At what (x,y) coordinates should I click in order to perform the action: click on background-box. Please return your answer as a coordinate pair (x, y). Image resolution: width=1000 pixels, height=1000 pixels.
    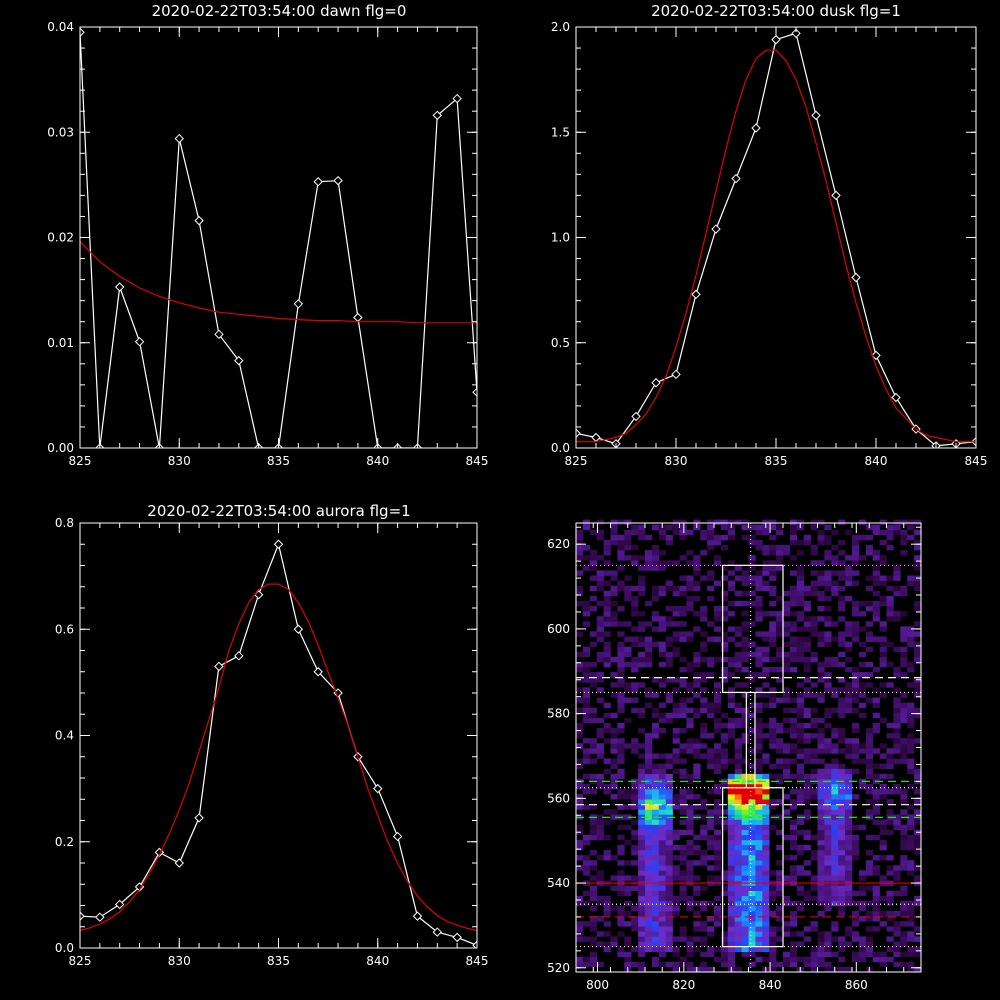
    Looking at the image, I should click on (753, 629).